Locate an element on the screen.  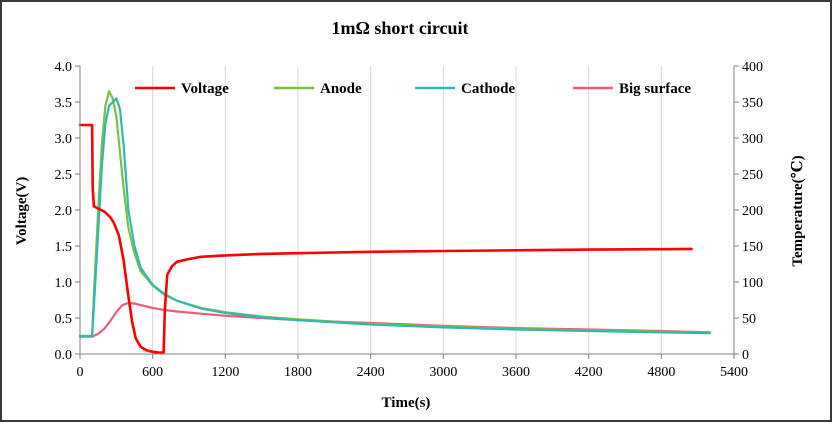
x-tick-label: 1200 is located at coordinates (225, 372).